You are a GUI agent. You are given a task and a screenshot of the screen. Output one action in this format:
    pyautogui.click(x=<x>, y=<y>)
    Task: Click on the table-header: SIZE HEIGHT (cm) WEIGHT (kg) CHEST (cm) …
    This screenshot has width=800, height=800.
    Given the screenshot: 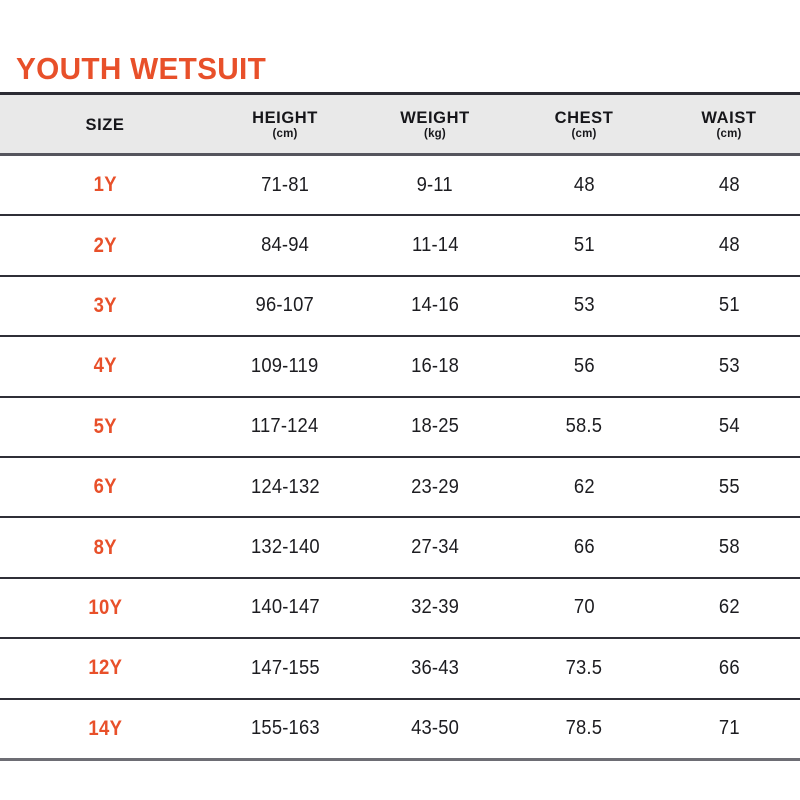 What is the action you would take?
    pyautogui.click(x=400, y=124)
    